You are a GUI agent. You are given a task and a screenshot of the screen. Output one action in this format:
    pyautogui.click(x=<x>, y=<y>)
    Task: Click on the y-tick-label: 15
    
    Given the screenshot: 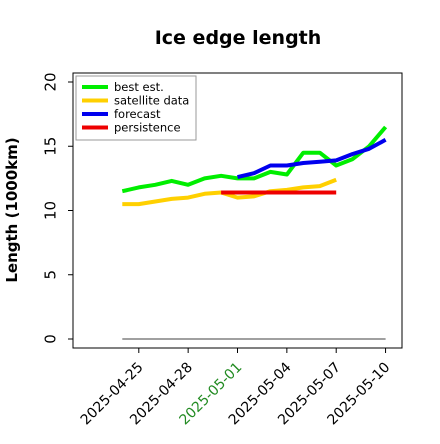 What is the action you would take?
    pyautogui.click(x=51, y=146)
    